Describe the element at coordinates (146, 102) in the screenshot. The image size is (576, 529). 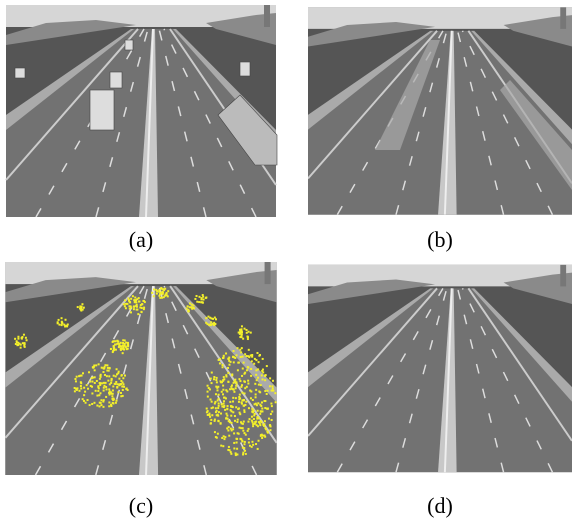
I see `vehicles` at that location.